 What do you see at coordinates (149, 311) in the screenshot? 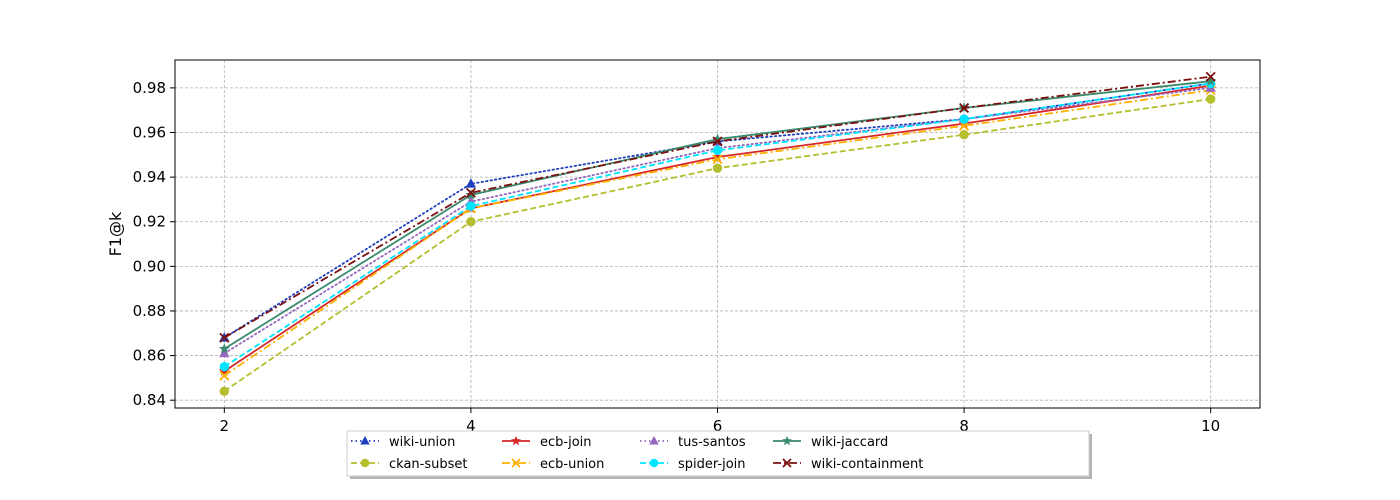
I see `y-tick-label: 0.88` at bounding box center [149, 311].